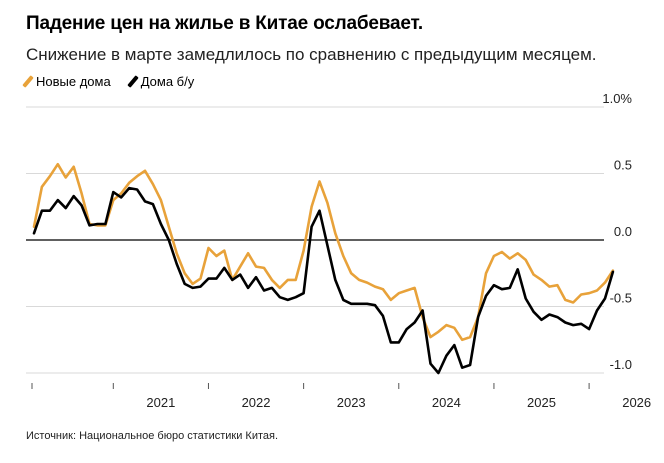  What do you see at coordinates (167, 81) in the screenshot?
I see `legend-label-used: Дома б/у` at bounding box center [167, 81].